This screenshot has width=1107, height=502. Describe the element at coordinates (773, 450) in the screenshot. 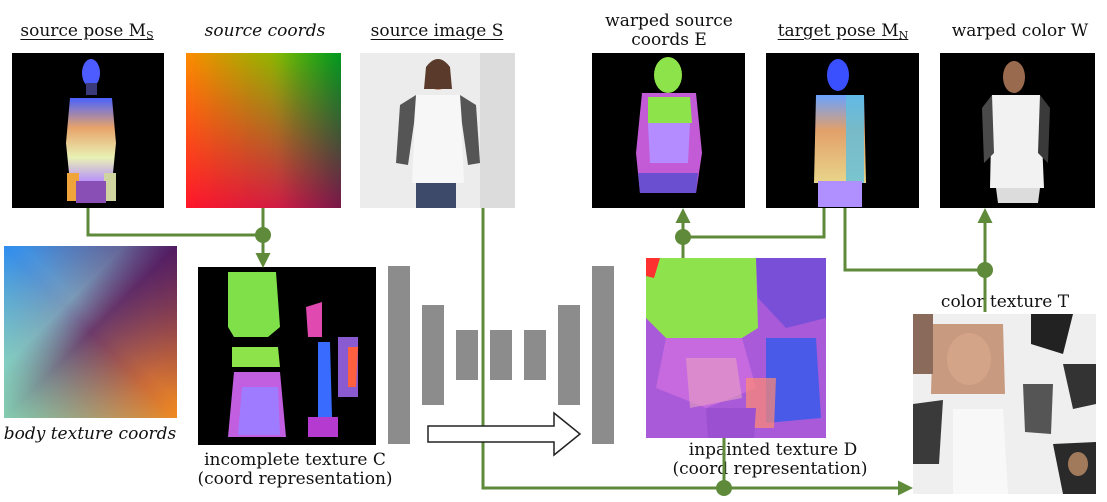

I see `inpainted-texture-label-line1: inpainted texture D` at that location.